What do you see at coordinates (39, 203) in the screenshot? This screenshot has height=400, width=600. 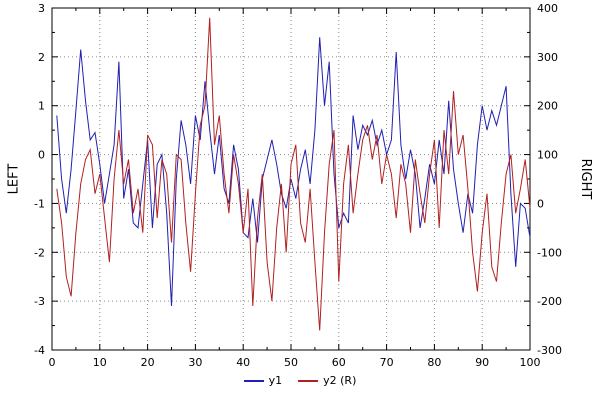 I see `left-tick-label: -1` at bounding box center [39, 203].